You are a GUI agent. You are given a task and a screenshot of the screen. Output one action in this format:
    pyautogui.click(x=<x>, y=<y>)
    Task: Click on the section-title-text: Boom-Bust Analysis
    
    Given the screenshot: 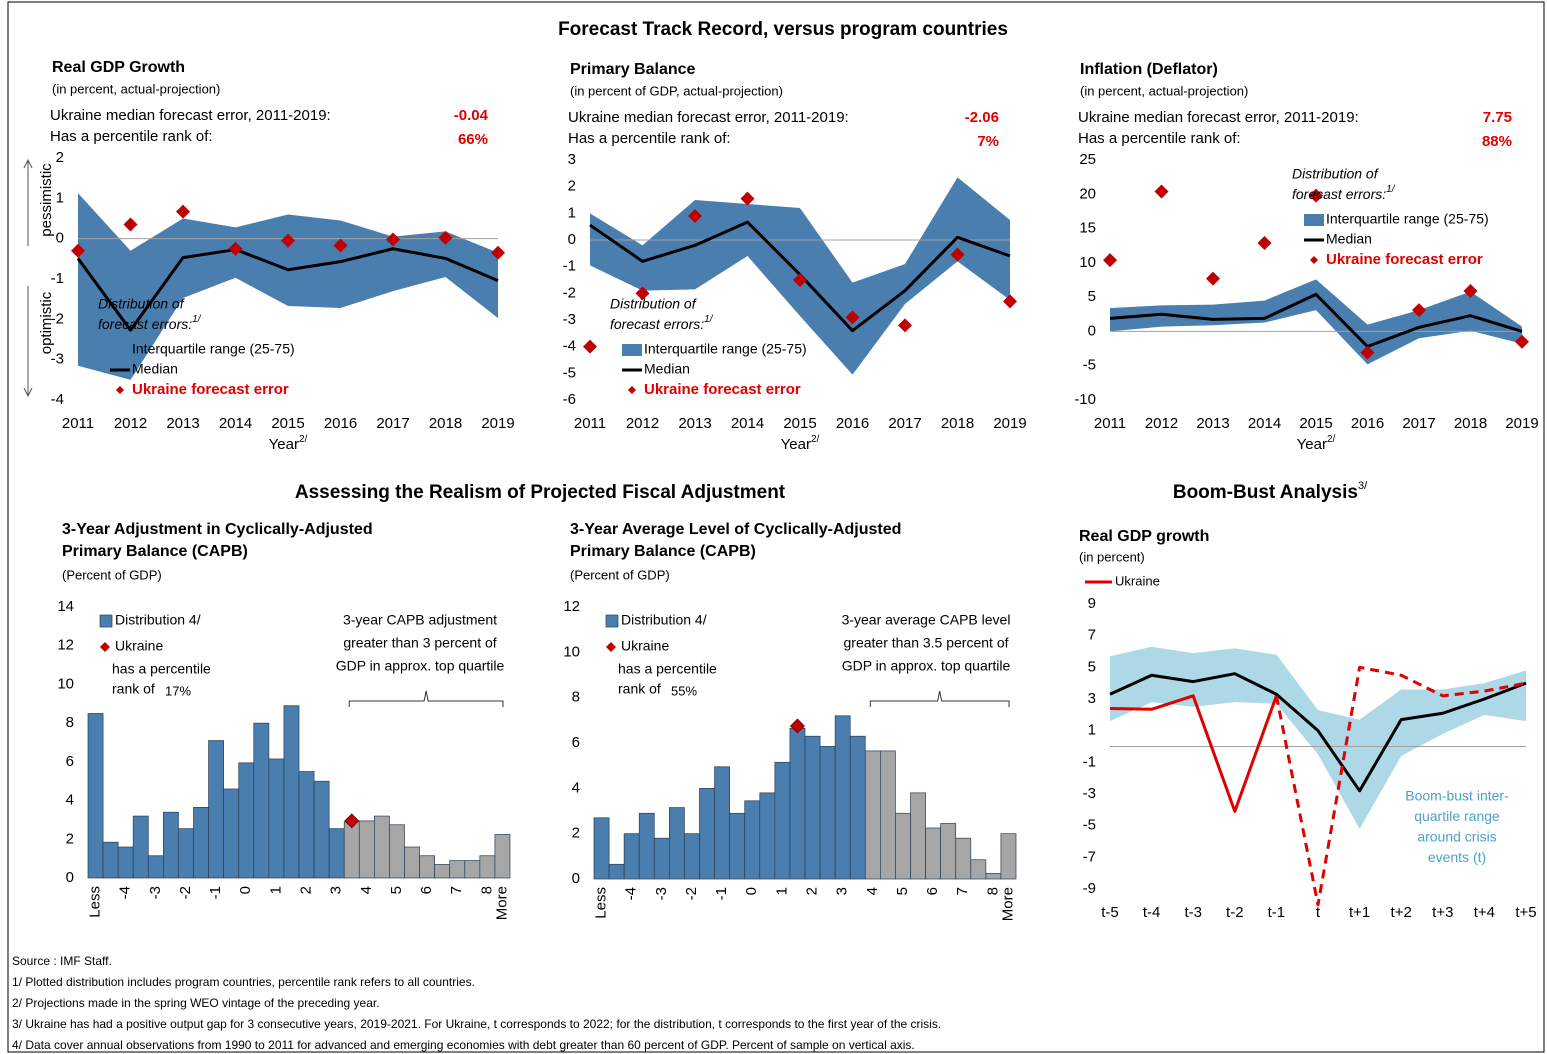 What is the action you would take?
    pyautogui.click(x=1265, y=492)
    